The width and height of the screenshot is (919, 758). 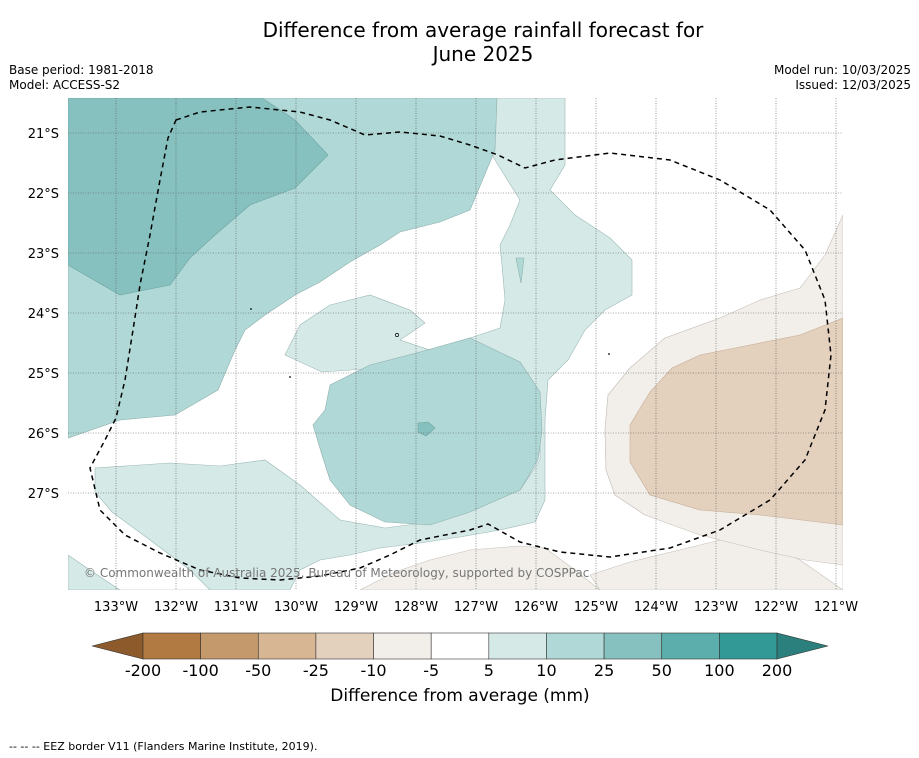 What do you see at coordinates (43, 254) in the screenshot?
I see `lat-label: 23°S` at bounding box center [43, 254].